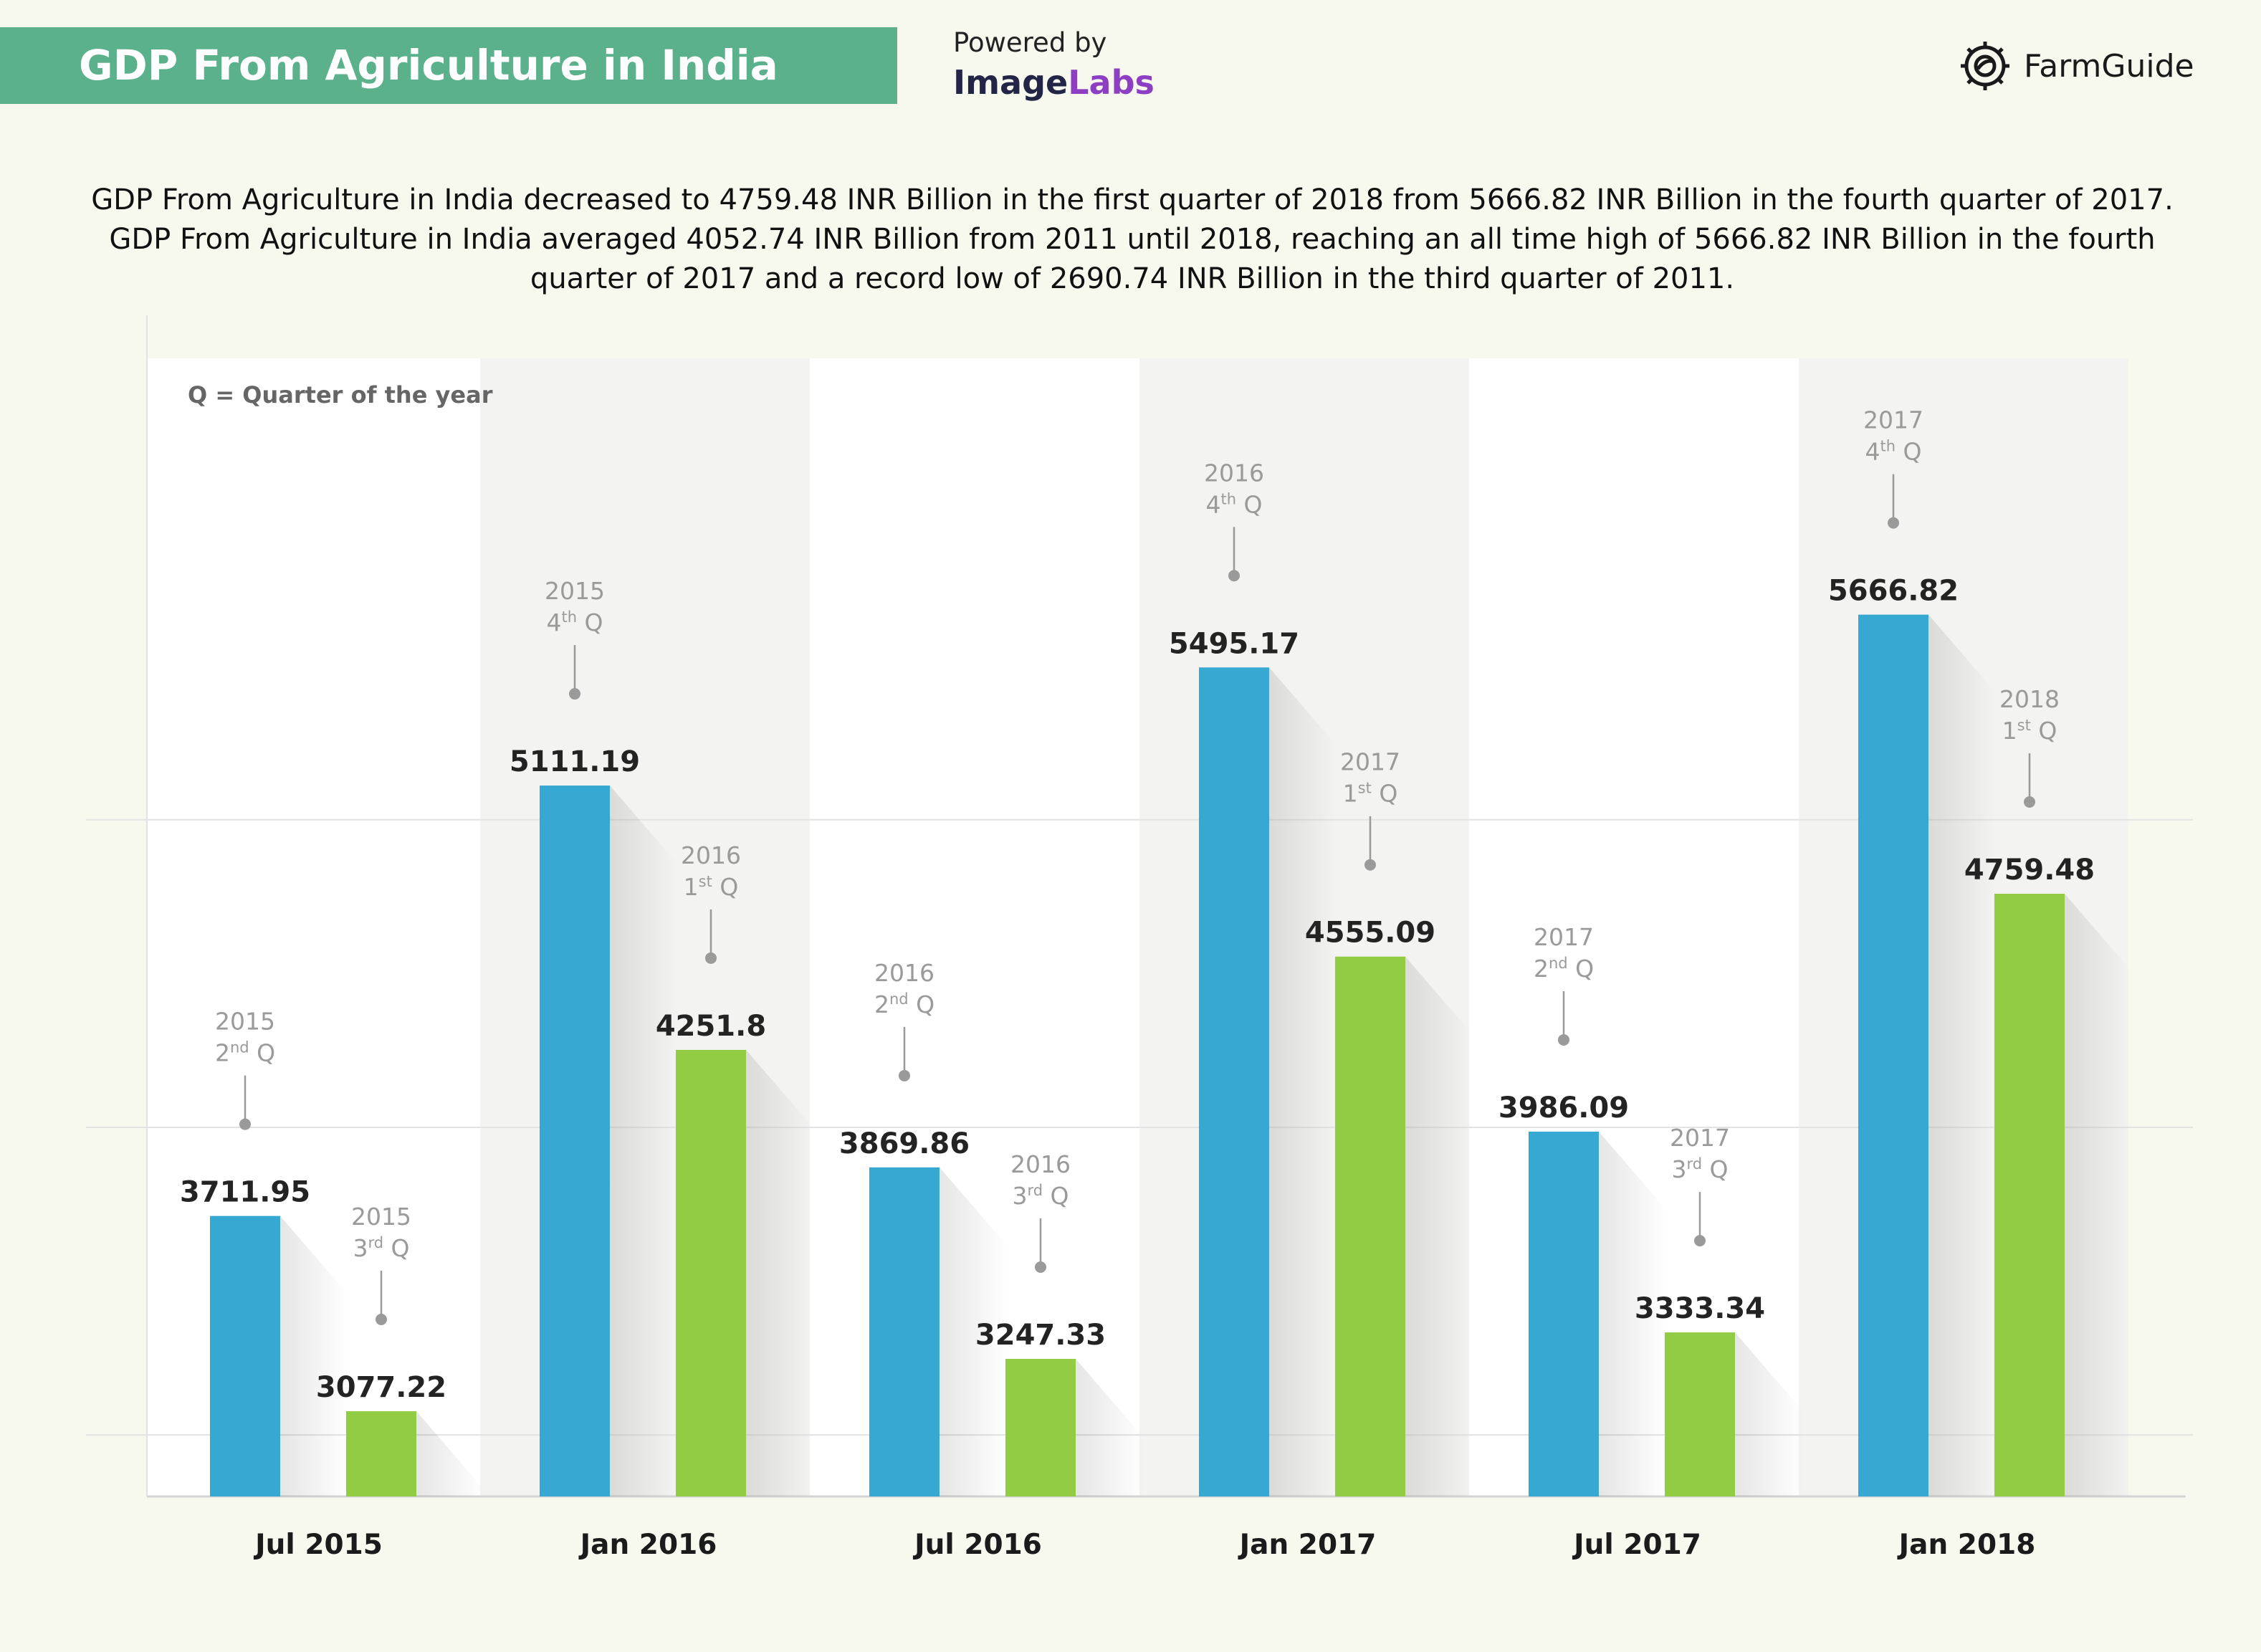 The height and width of the screenshot is (1652, 2261). What do you see at coordinates (1700, 1308) in the screenshot?
I see `bar-value-label: 3333.34` at bounding box center [1700, 1308].